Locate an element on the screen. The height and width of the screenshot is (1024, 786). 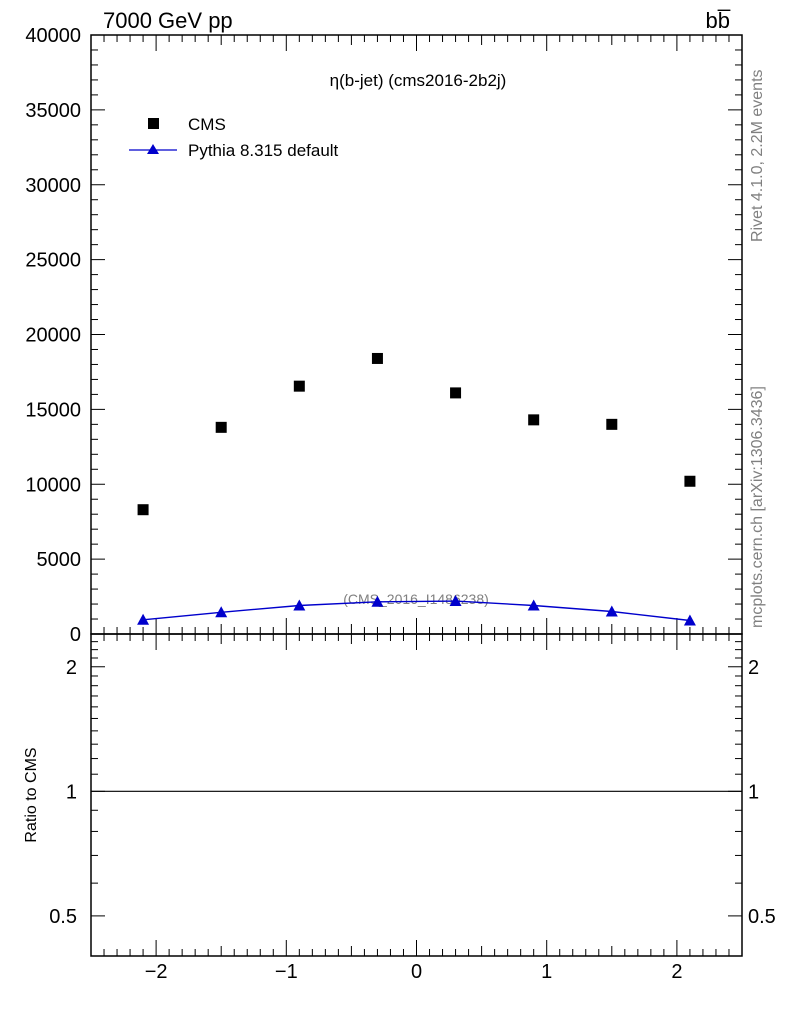
x-tick-label: 0 is located at coordinates (416, 972).